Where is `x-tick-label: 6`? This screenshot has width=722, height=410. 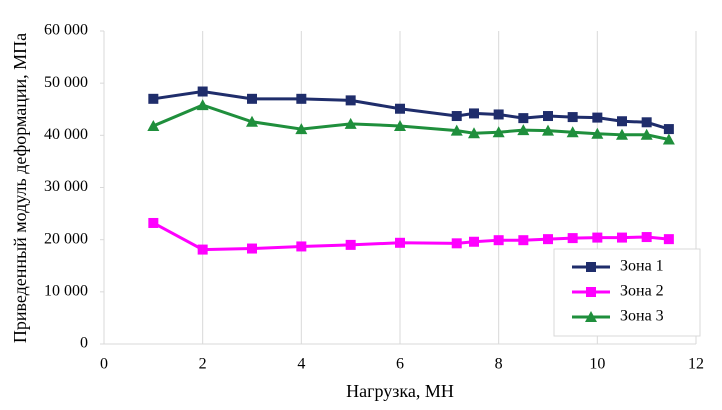 x-tick-label: 6 is located at coordinates (400, 364).